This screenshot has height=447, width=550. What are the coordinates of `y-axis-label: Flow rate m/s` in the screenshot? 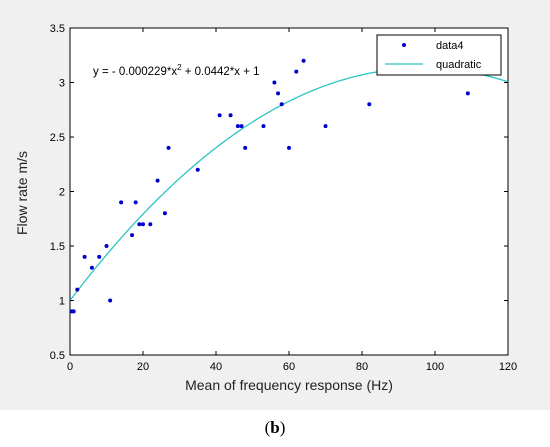 It's located at (22, 193).